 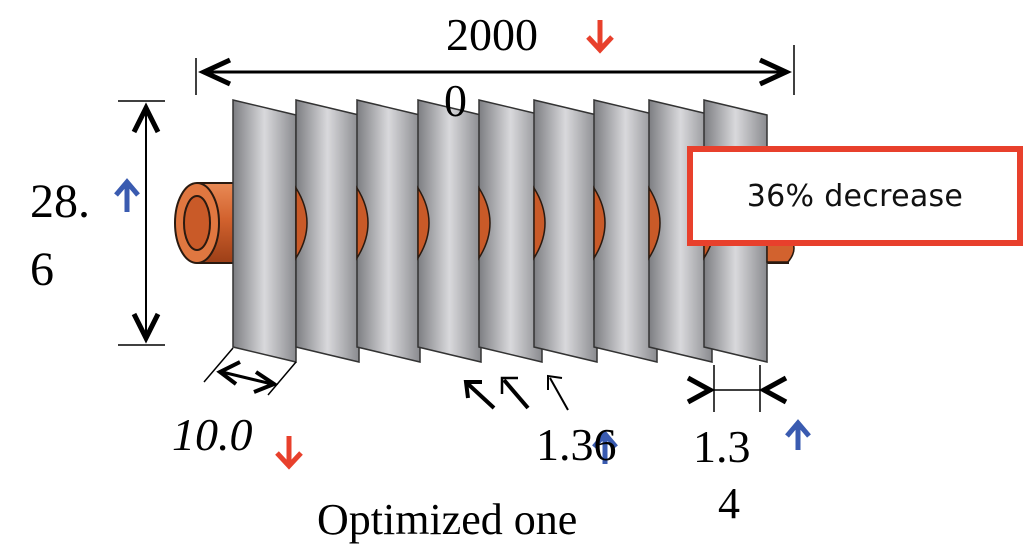 I want to click on fin-spacing-label: 10.0, so click(x=212, y=434).